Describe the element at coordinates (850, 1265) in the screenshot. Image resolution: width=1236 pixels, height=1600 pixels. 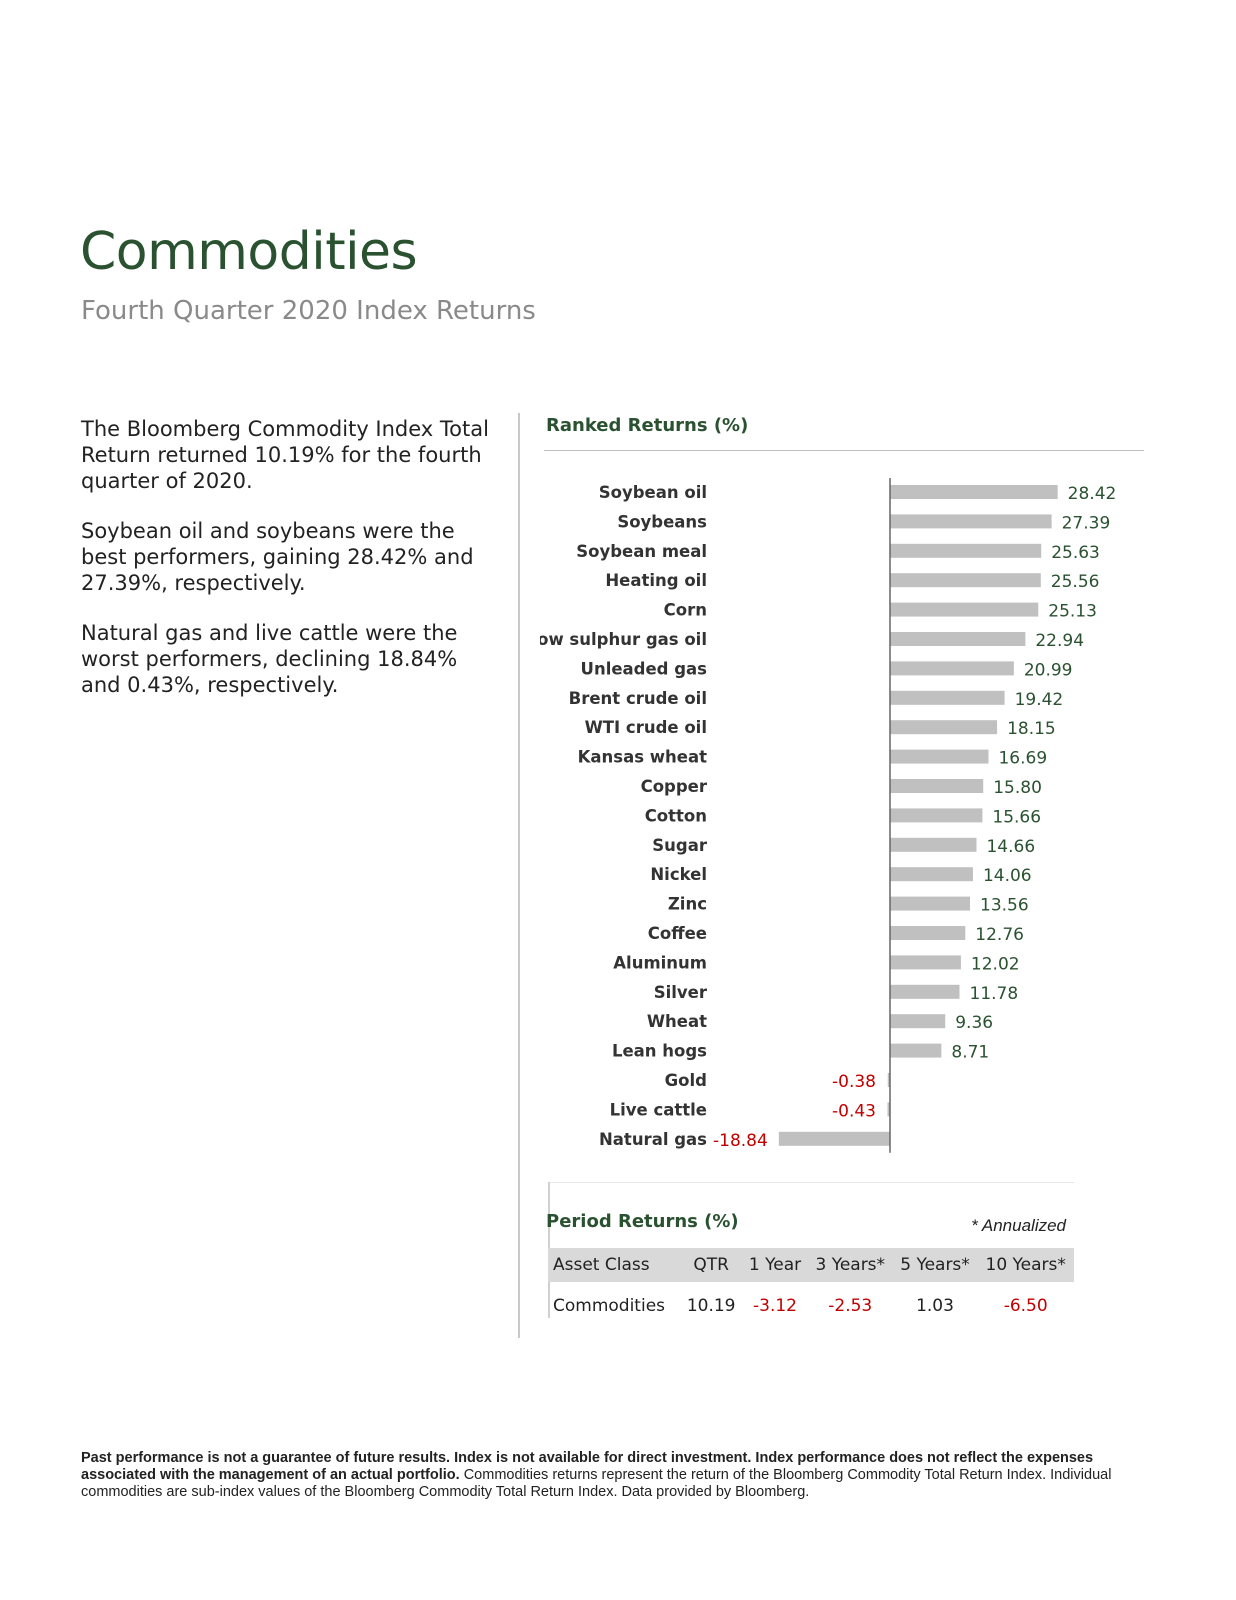
I see `header-3-years: 3 Years*` at that location.